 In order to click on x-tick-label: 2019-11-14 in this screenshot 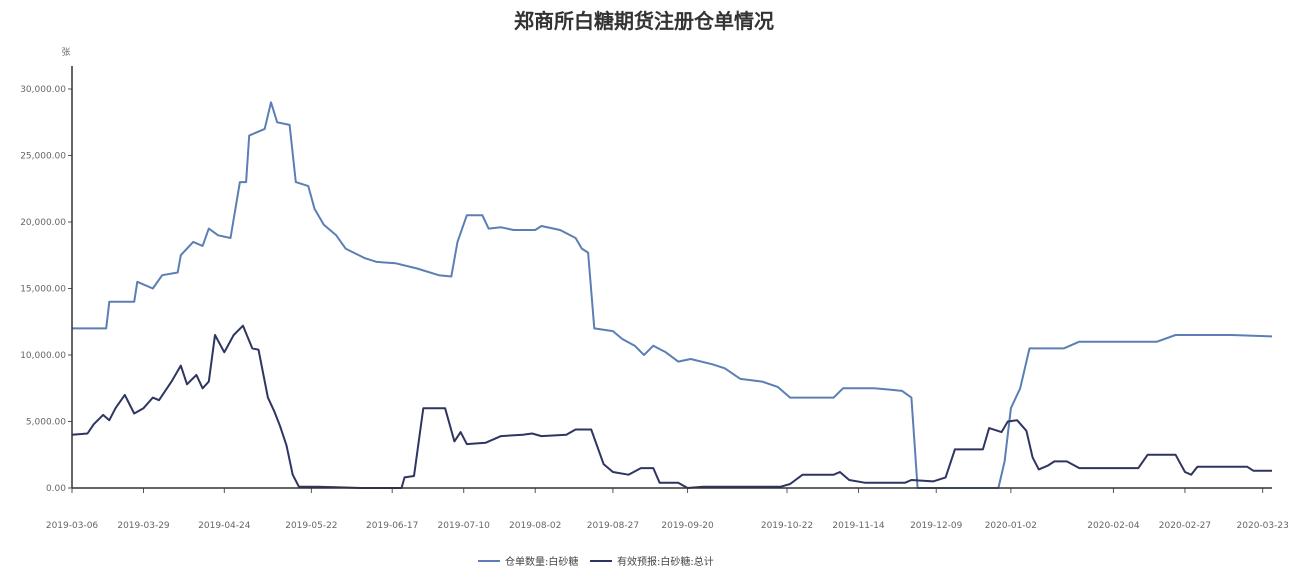, I will do `click(858, 526)`.